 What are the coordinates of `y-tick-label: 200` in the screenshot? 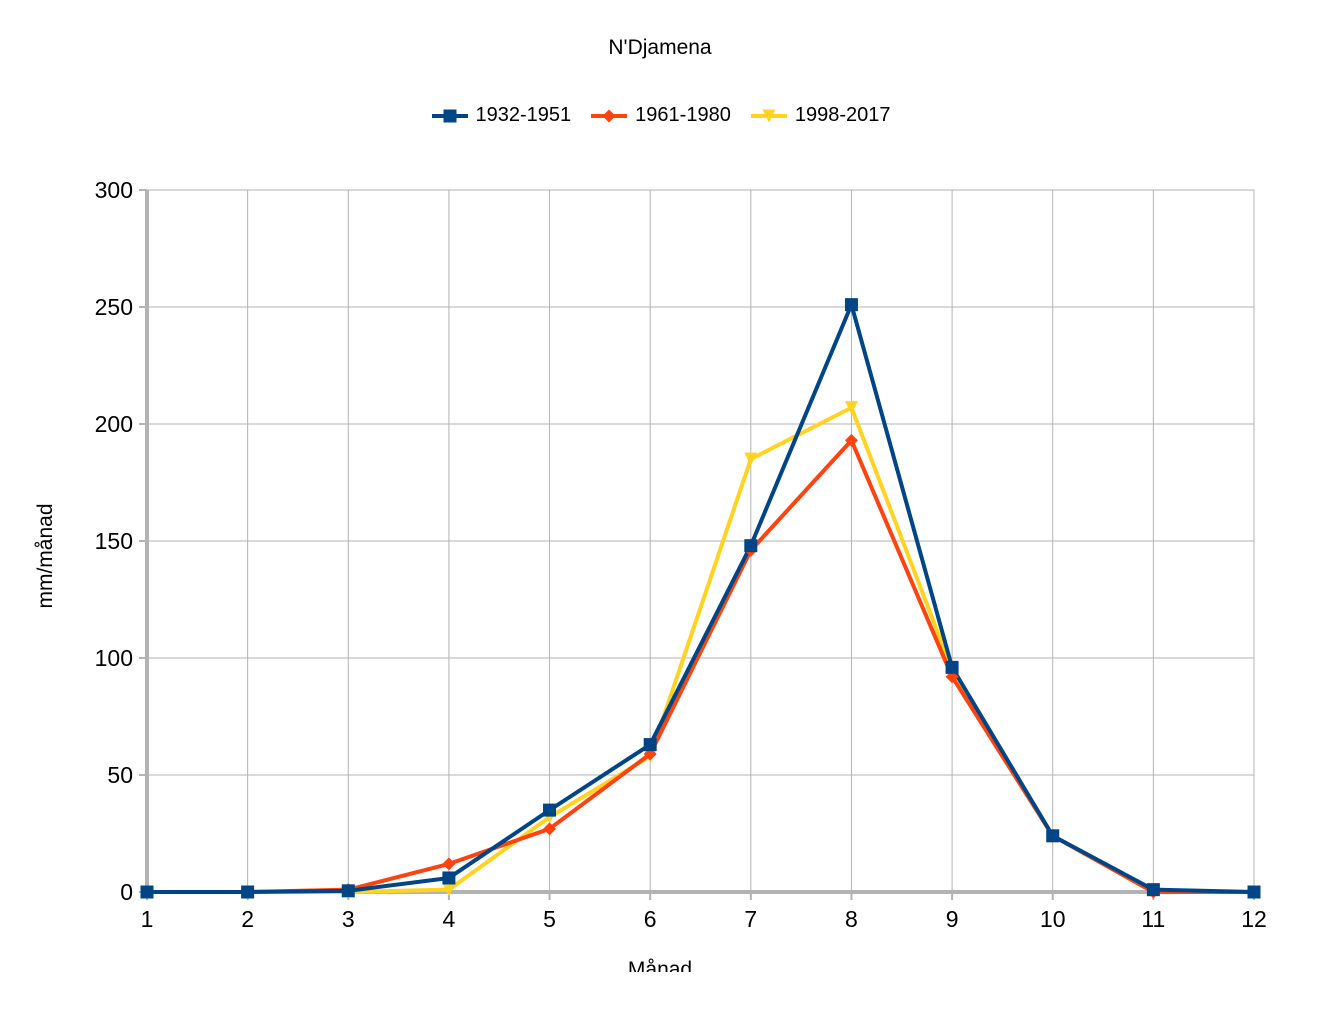 It's located at (114, 424).